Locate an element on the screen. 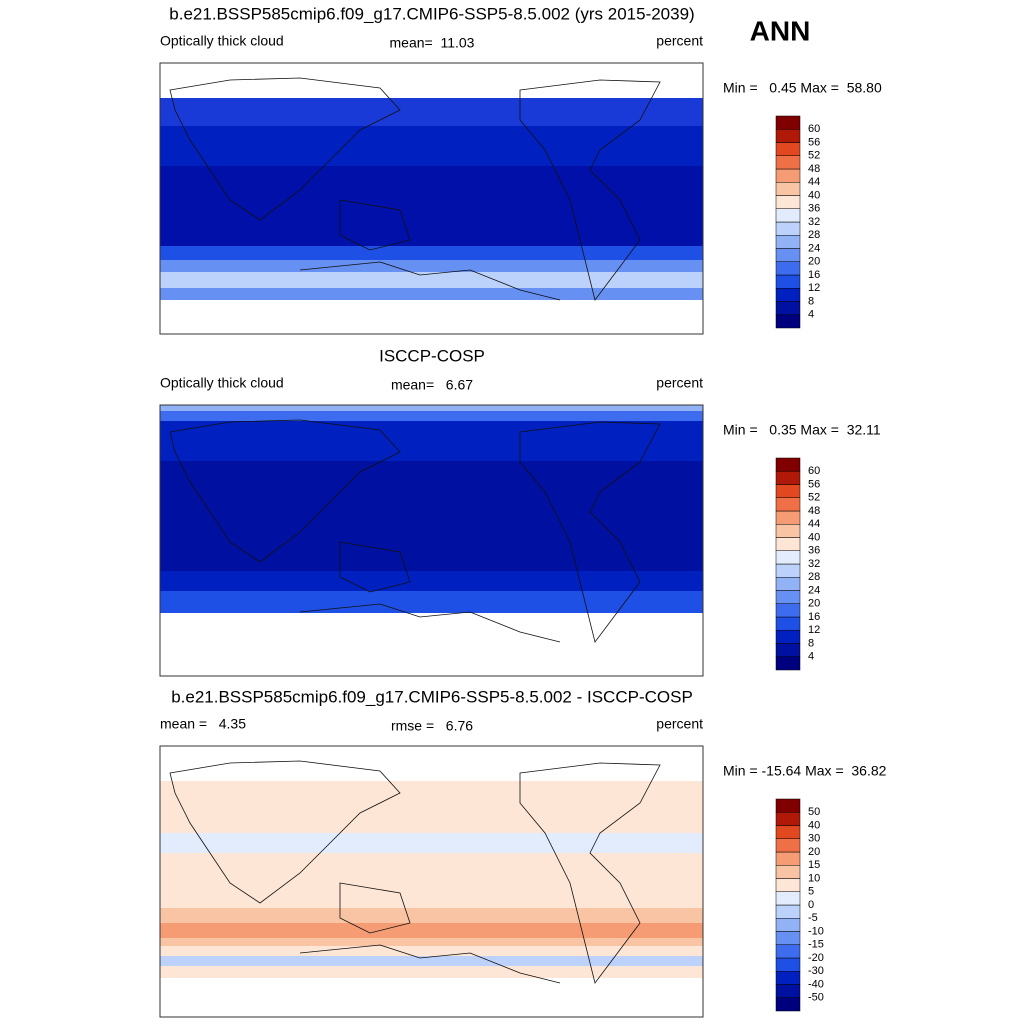  min-max-label: Min = -15.64 Max = 36.82 is located at coordinates (805, 771).